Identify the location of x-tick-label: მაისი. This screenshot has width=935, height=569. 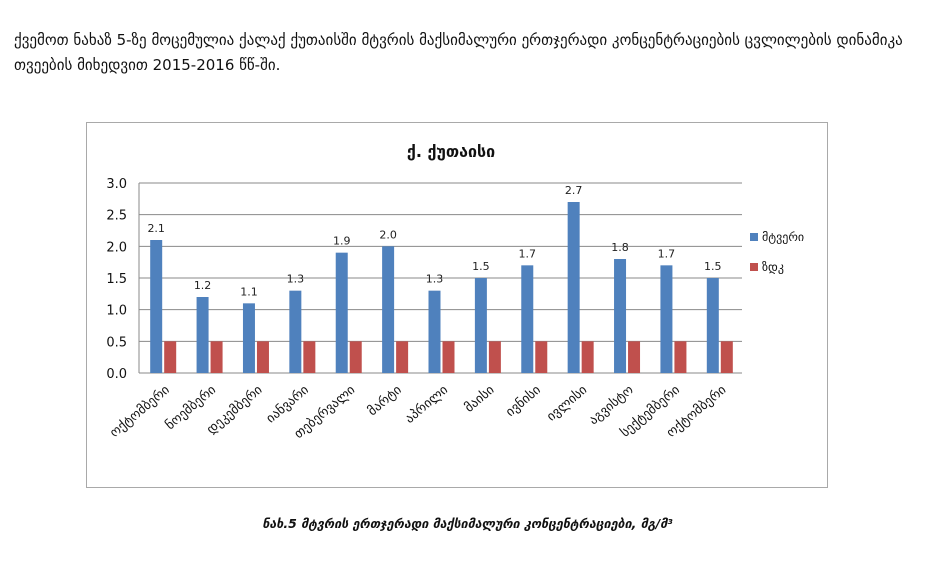
(480, 398).